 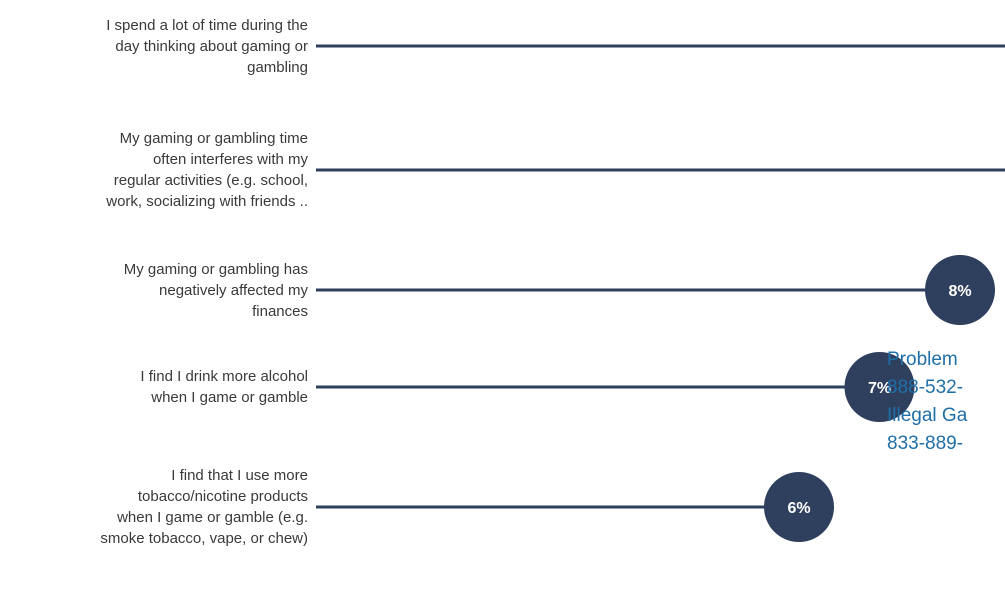 I want to click on helpline-line: Illegal Ga, so click(x=927, y=415).